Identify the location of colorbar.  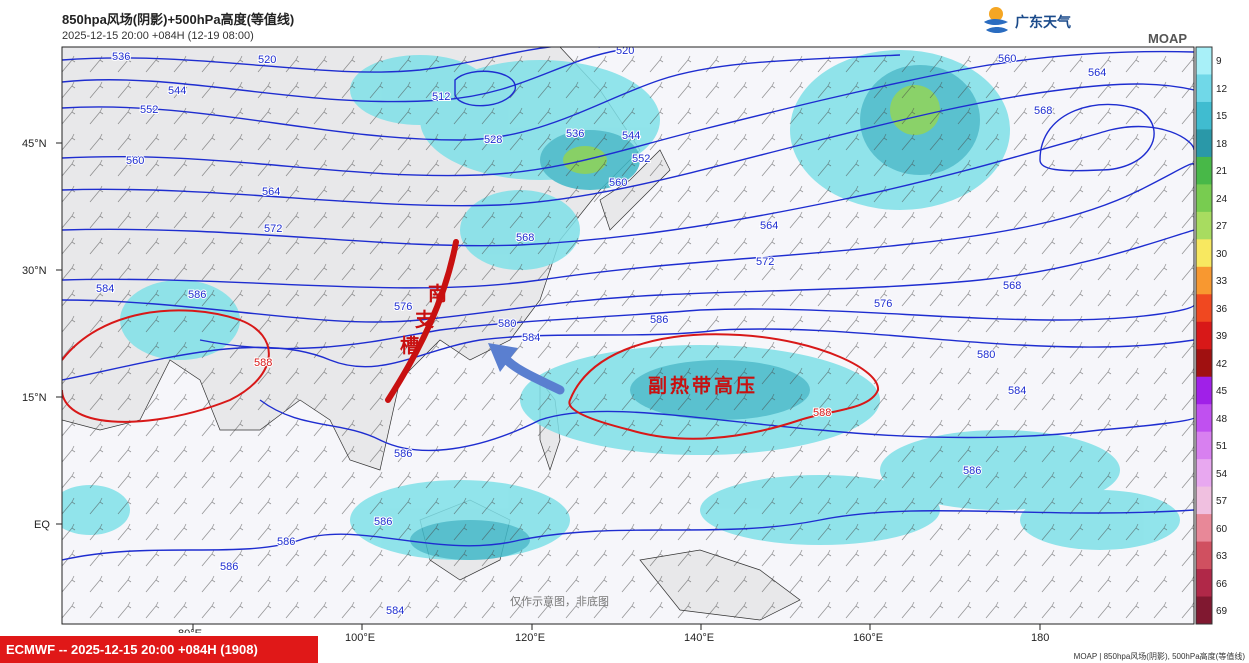
(1204, 335).